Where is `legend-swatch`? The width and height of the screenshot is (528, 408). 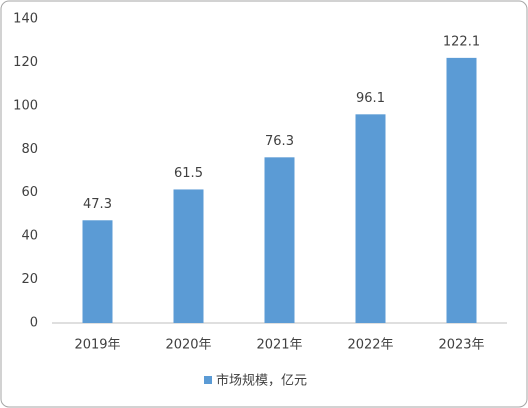 legend-swatch is located at coordinates (208, 380).